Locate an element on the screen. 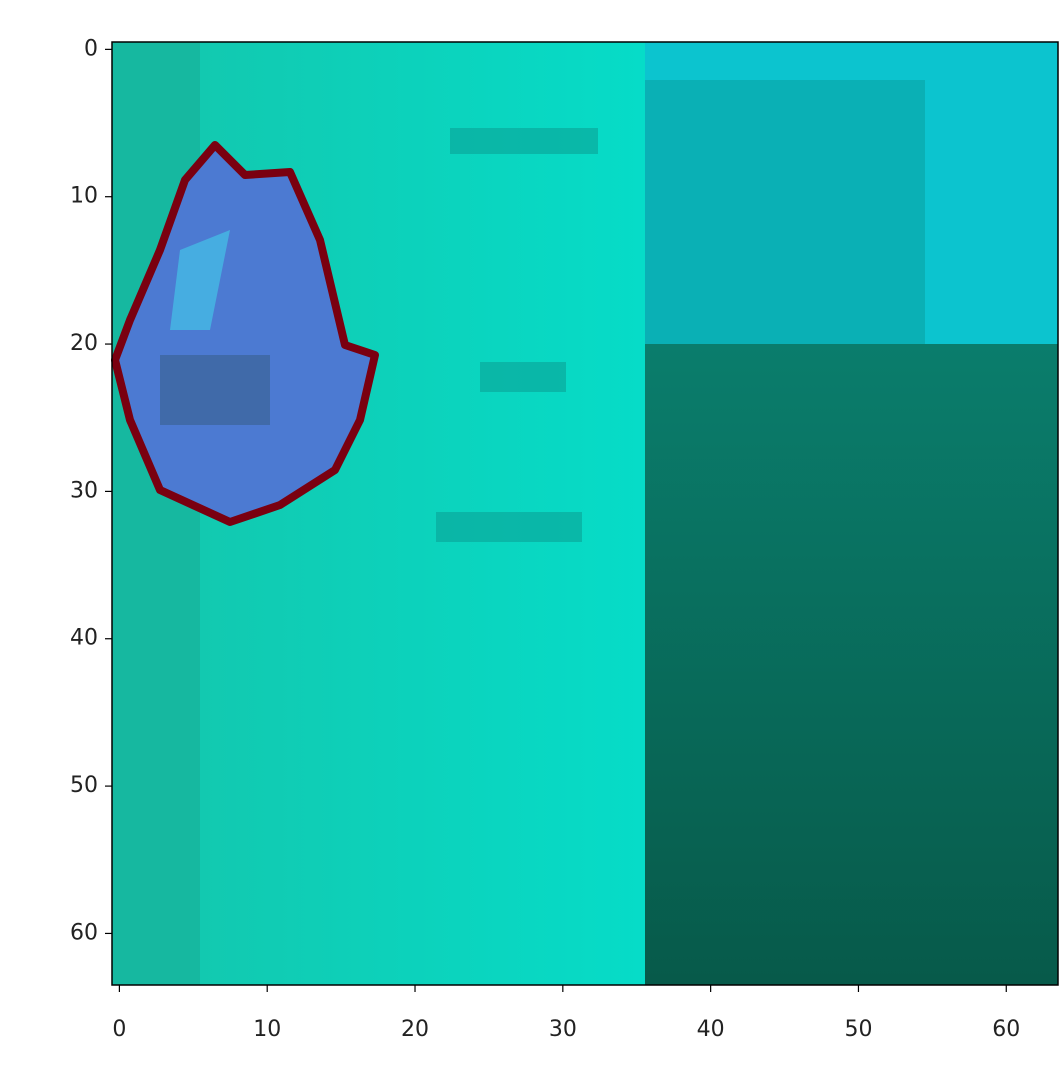 The image size is (1063, 1065). x-tick-label: 30 is located at coordinates (563, 1029).